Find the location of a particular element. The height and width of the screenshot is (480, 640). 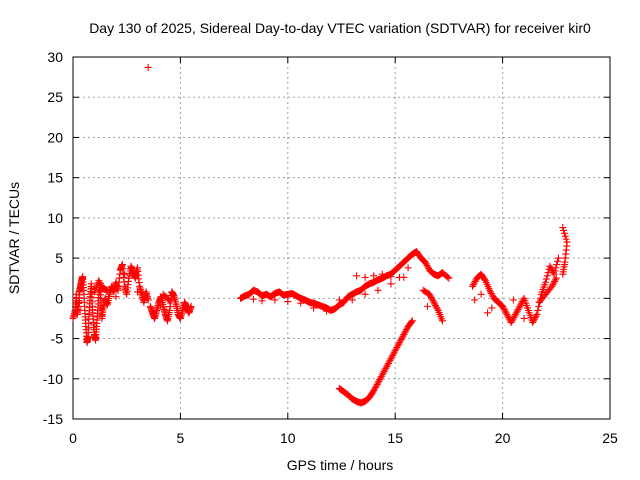

x-tick-label: 20 is located at coordinates (503, 438).